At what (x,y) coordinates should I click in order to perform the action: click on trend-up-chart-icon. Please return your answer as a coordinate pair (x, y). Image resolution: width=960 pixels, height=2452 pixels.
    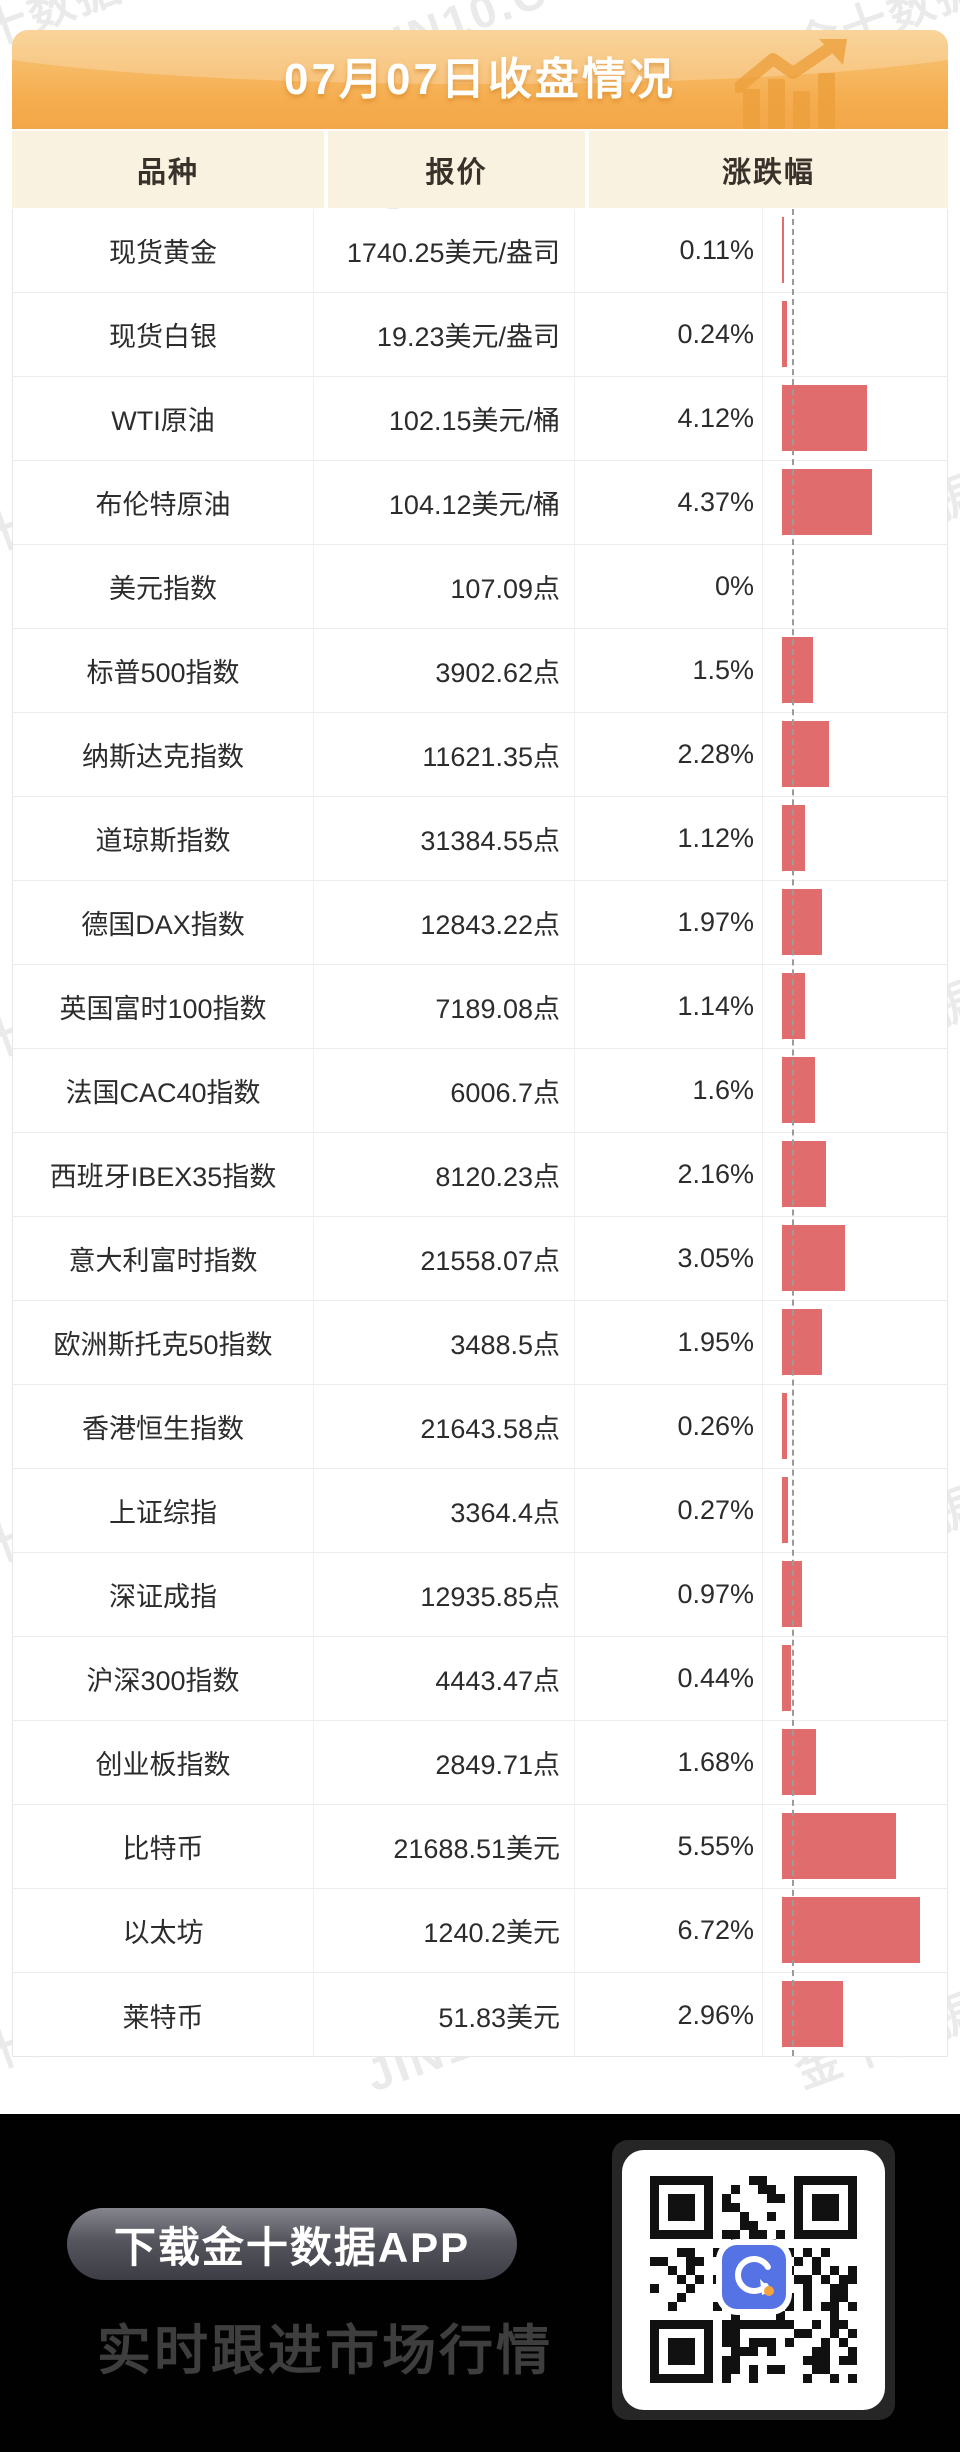
    Looking at the image, I should click on (791, 84).